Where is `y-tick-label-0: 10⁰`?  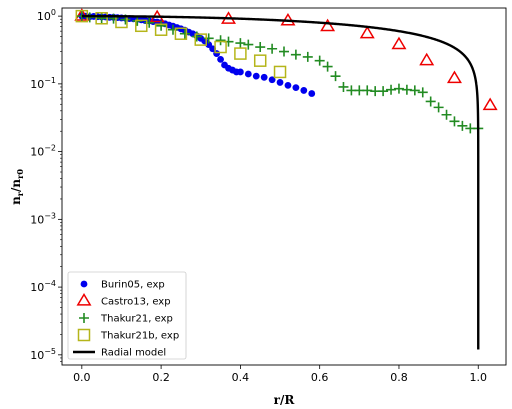 y-tick-label-0: 10⁰ is located at coordinates (46, 15).